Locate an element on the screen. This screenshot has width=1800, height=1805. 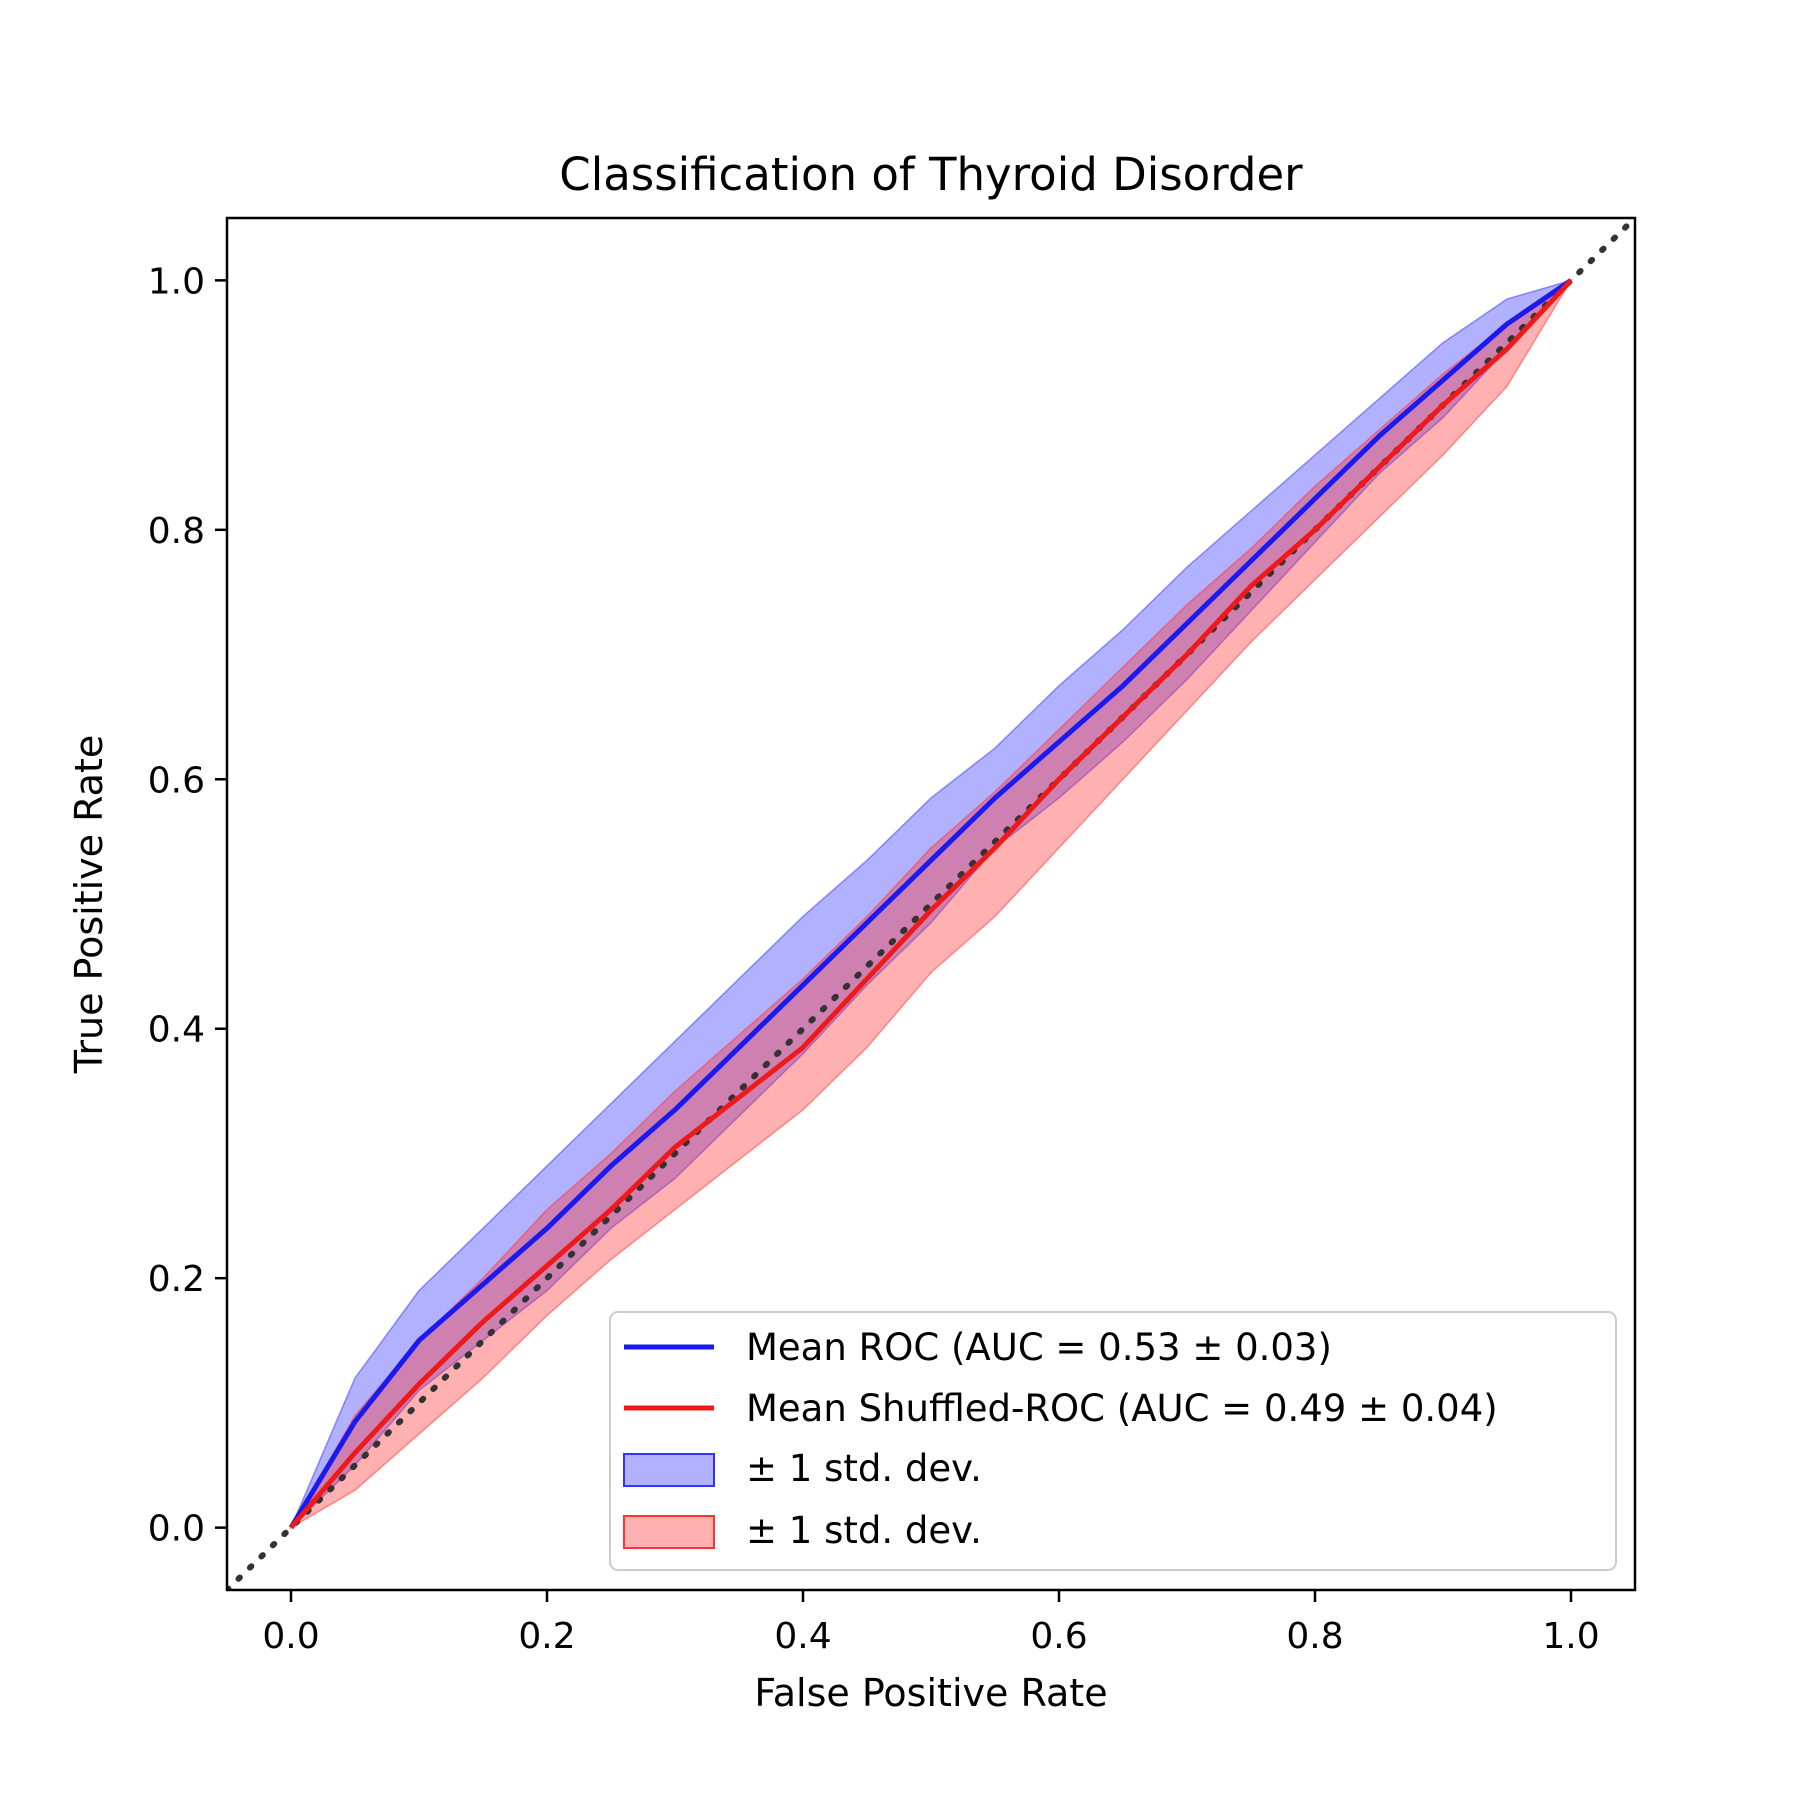
x-tick-label: 1.0 is located at coordinates (1570, 1636).